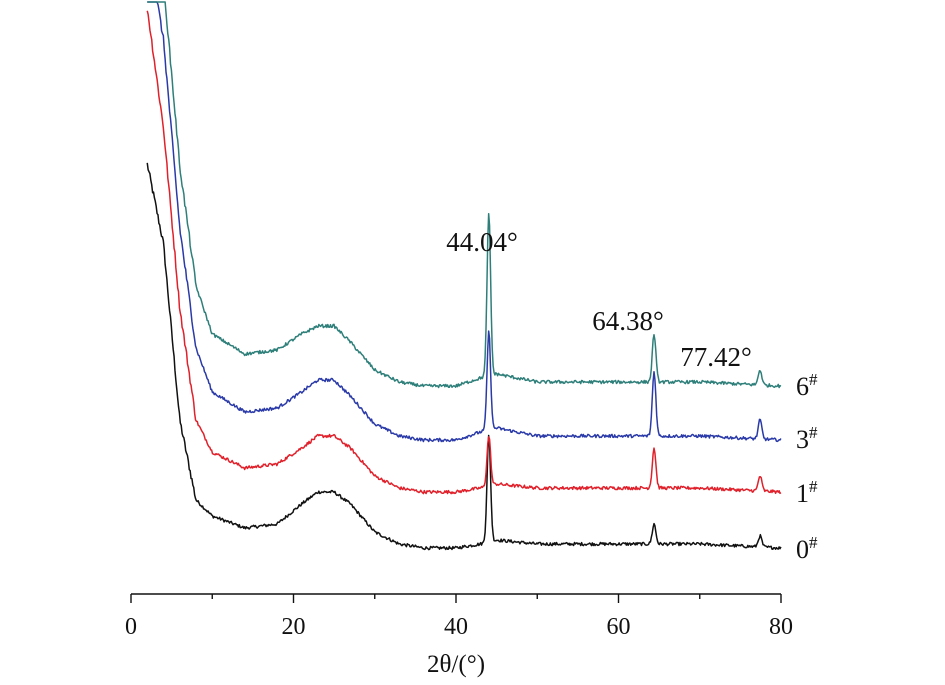 The height and width of the screenshot is (685, 945). Describe the element at coordinates (456, 627) in the screenshot. I see `x-tick-label-40: 40` at that location.